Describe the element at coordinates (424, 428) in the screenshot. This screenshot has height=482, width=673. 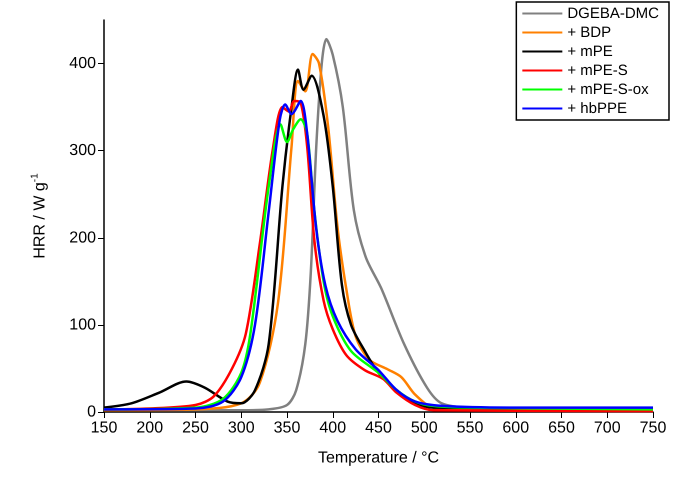
I see `x-tick-label: 500` at that location.